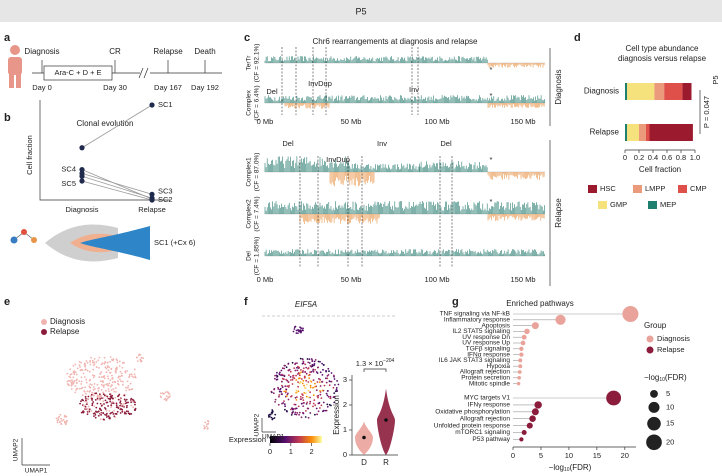  What do you see at coordinates (567, 470) in the screenshot?
I see `x-axis-label-sub: 10` at bounding box center [567, 470].